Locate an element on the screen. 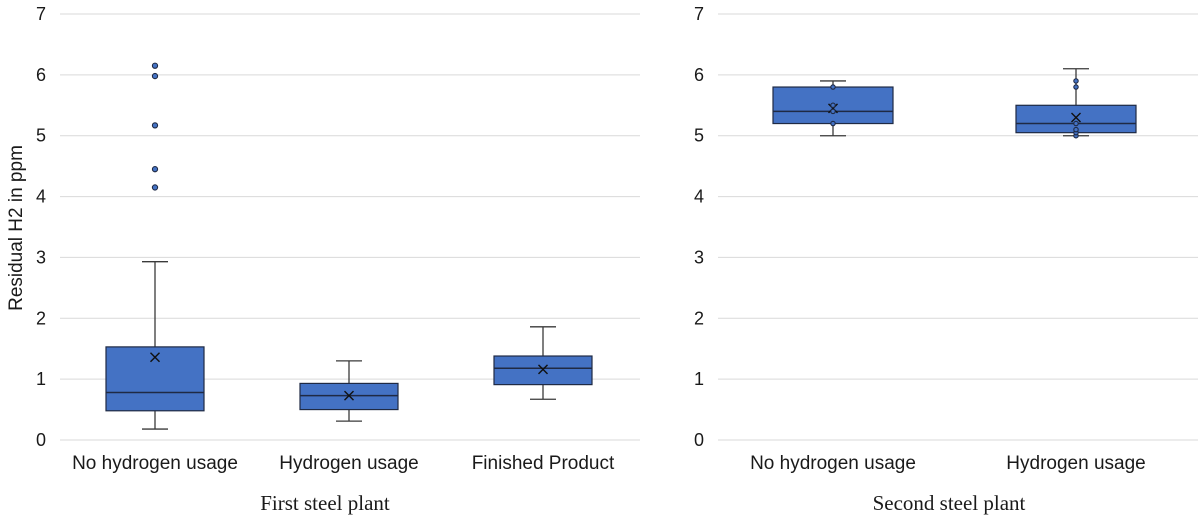  plant-label-first: First steel plant is located at coordinates (325, 503).